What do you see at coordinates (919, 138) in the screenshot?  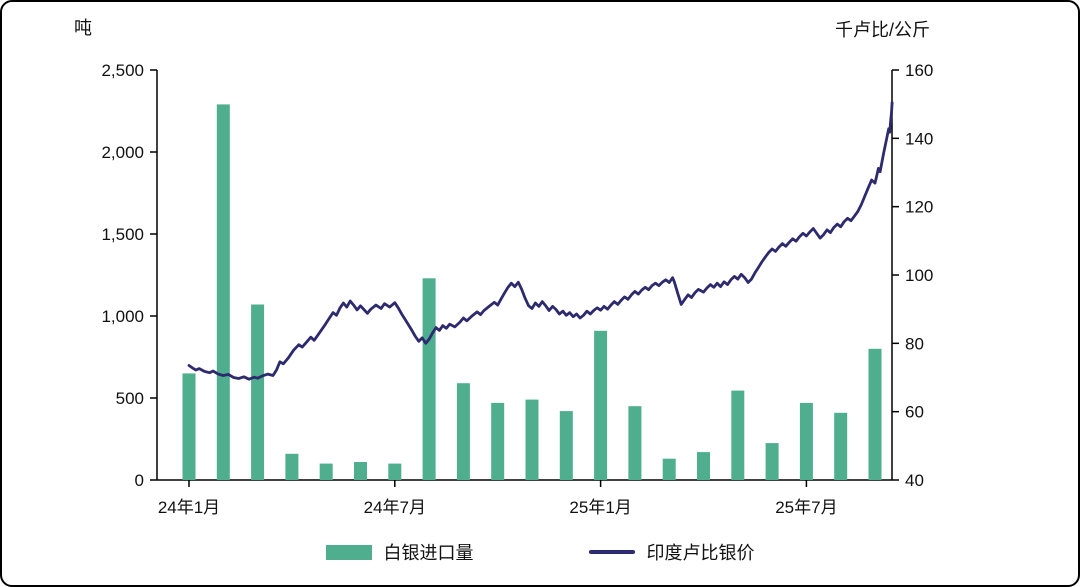 I see `right-axis-tick-label: 140` at bounding box center [919, 138].